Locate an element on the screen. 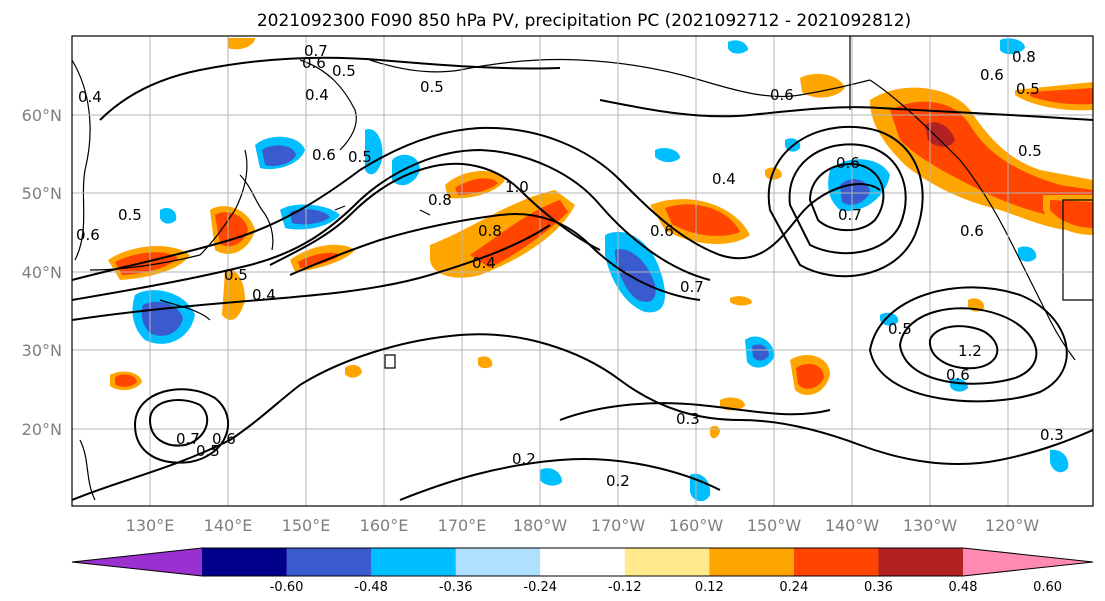 The width and height of the screenshot is (1105, 601). contour-label: 1.0 is located at coordinates (517, 187).